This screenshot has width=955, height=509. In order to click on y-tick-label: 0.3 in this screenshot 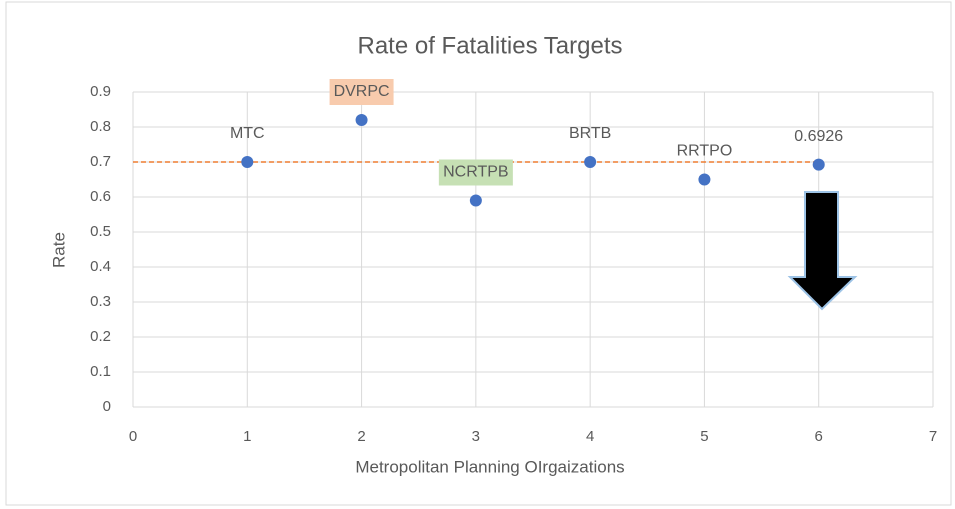, I will do `click(100, 301)`.